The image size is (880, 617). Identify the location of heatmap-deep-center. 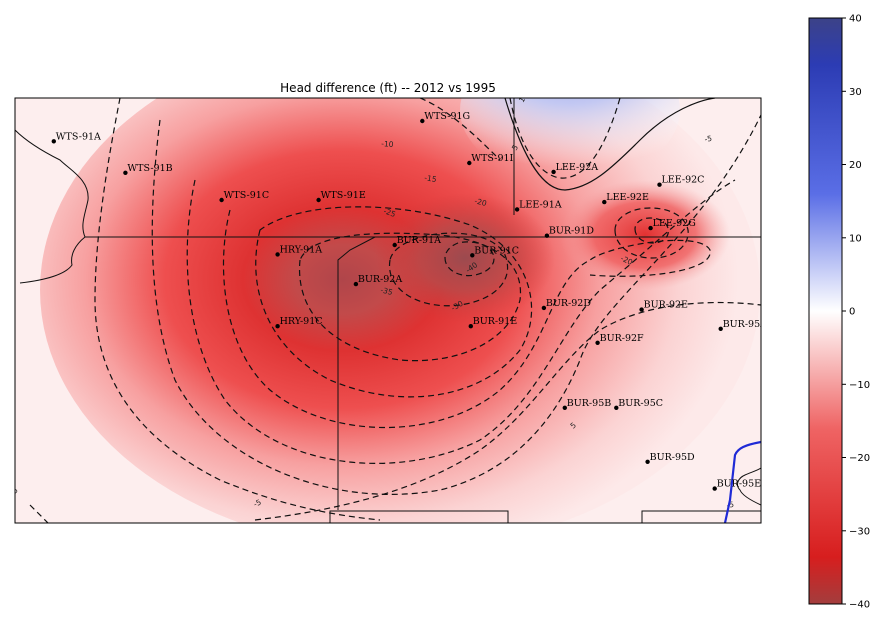
(465, 258).